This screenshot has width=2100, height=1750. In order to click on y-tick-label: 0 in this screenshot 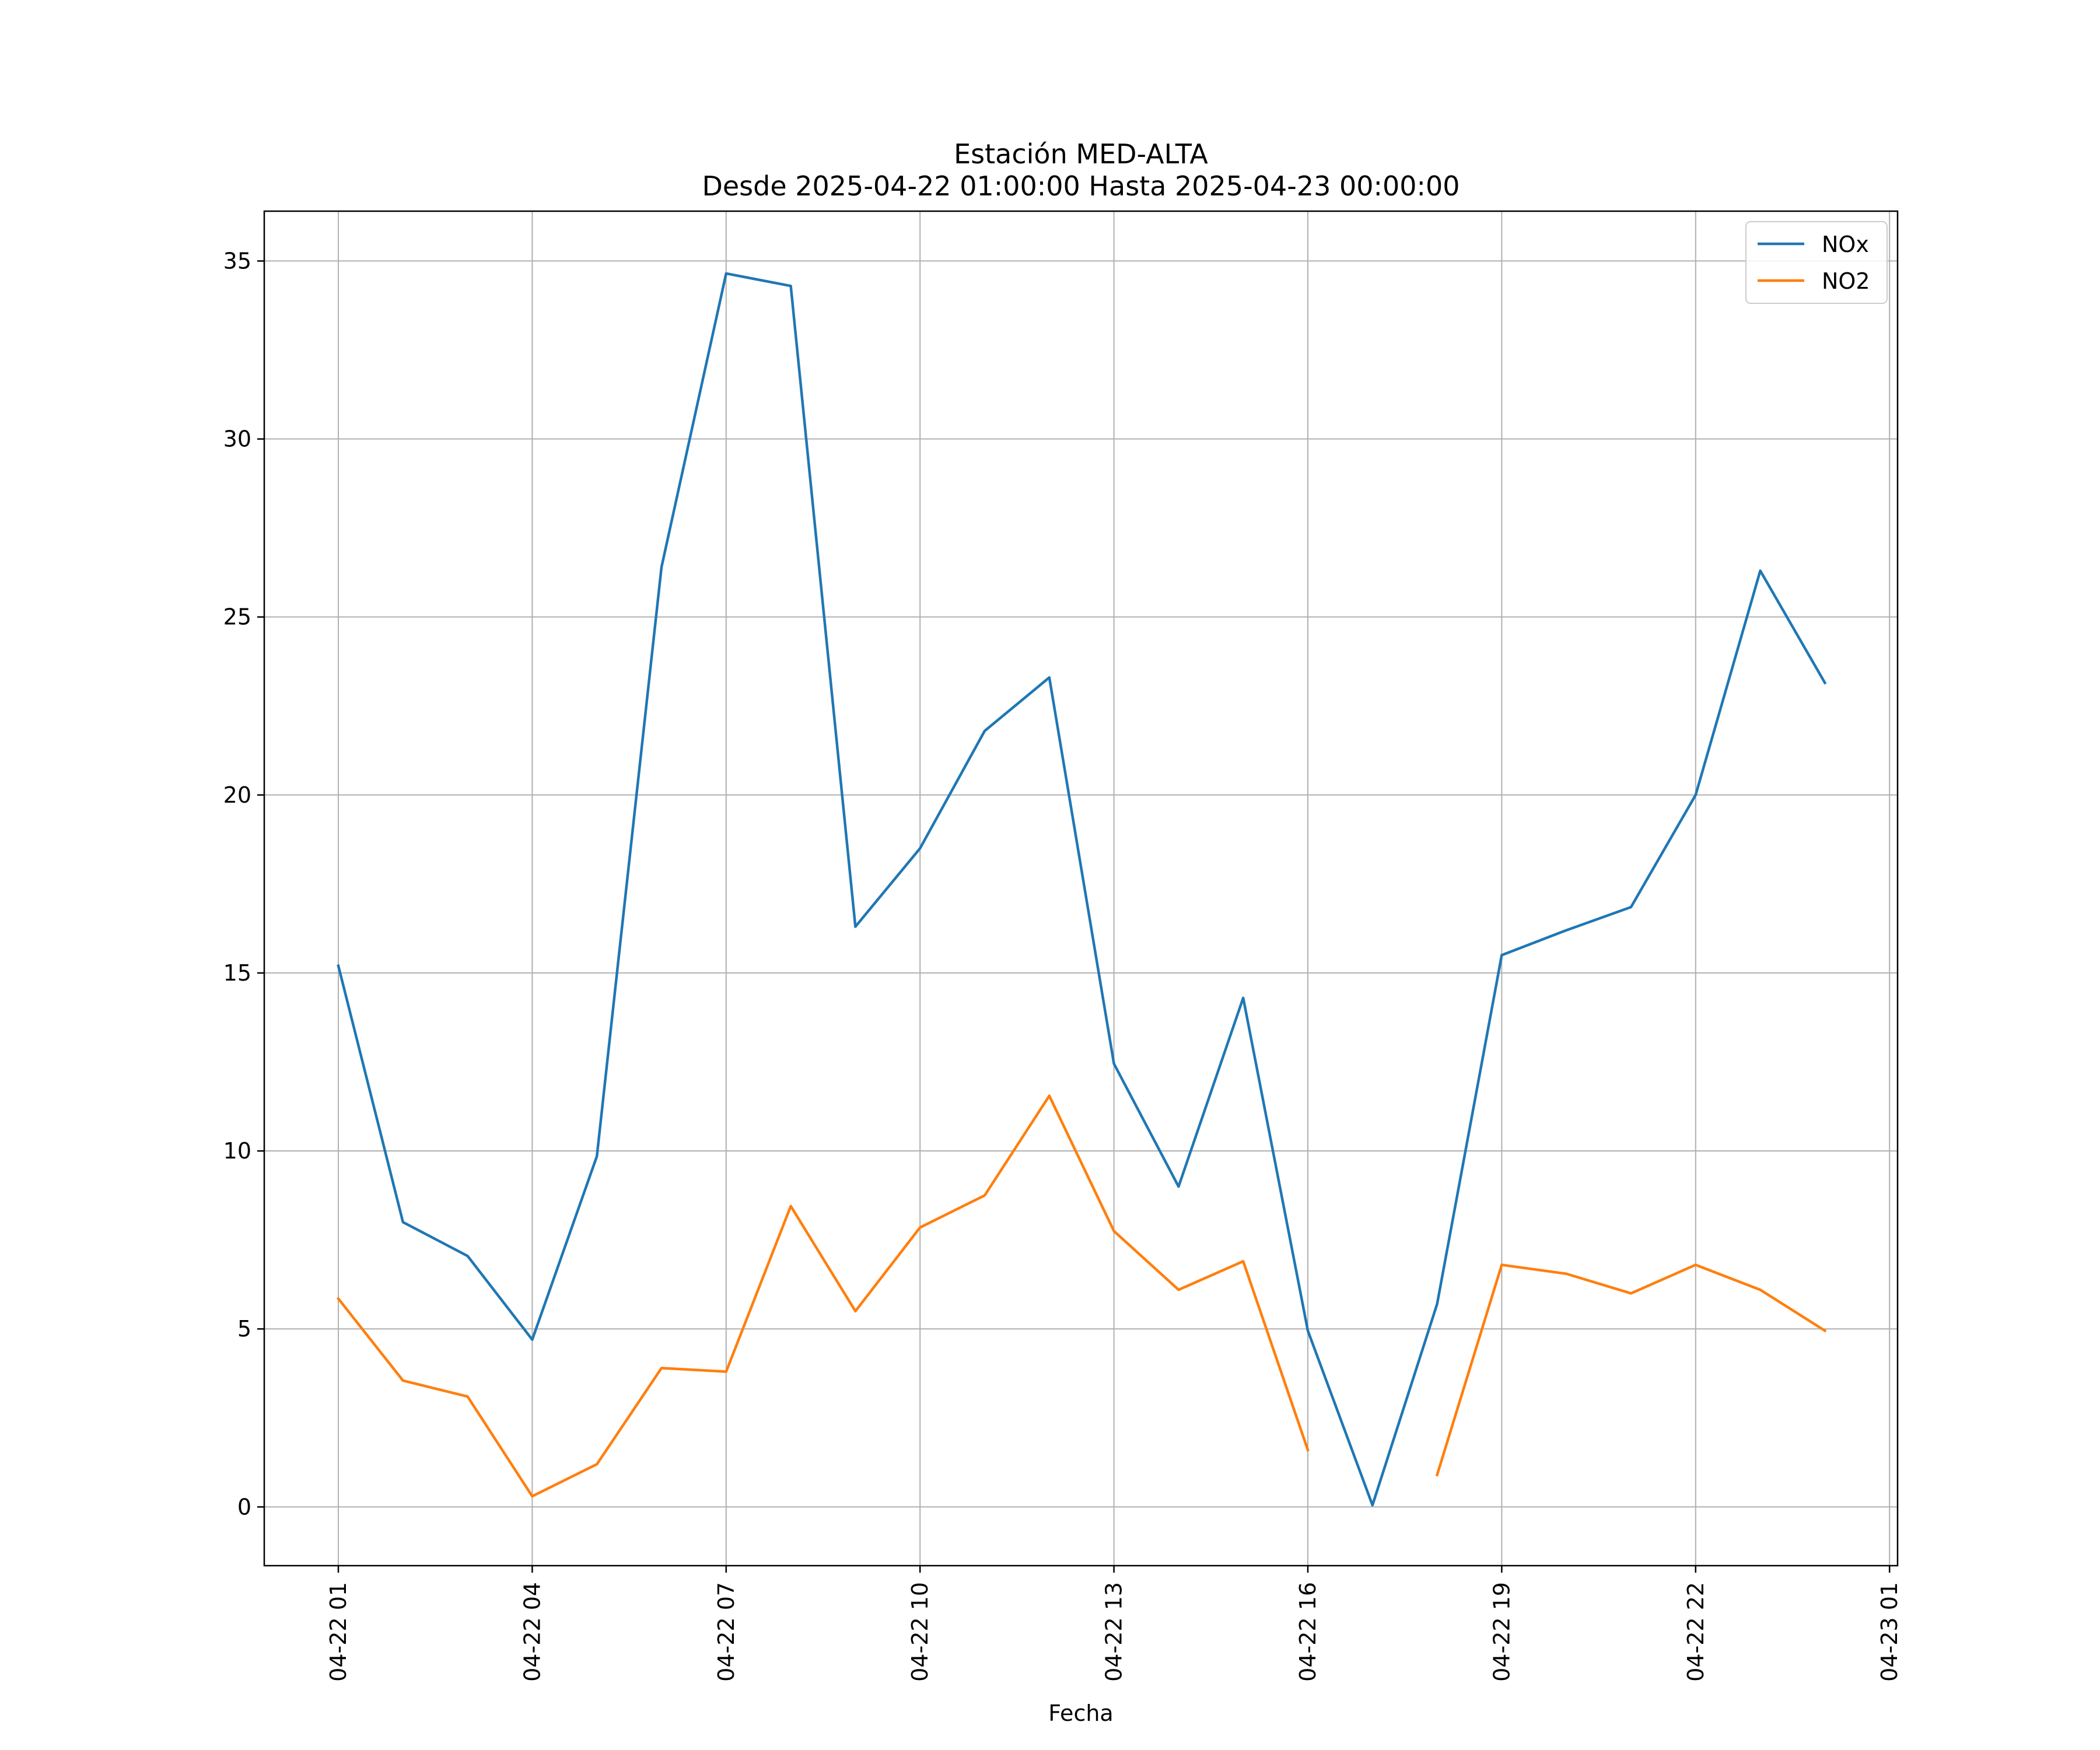, I will do `click(244, 1507)`.